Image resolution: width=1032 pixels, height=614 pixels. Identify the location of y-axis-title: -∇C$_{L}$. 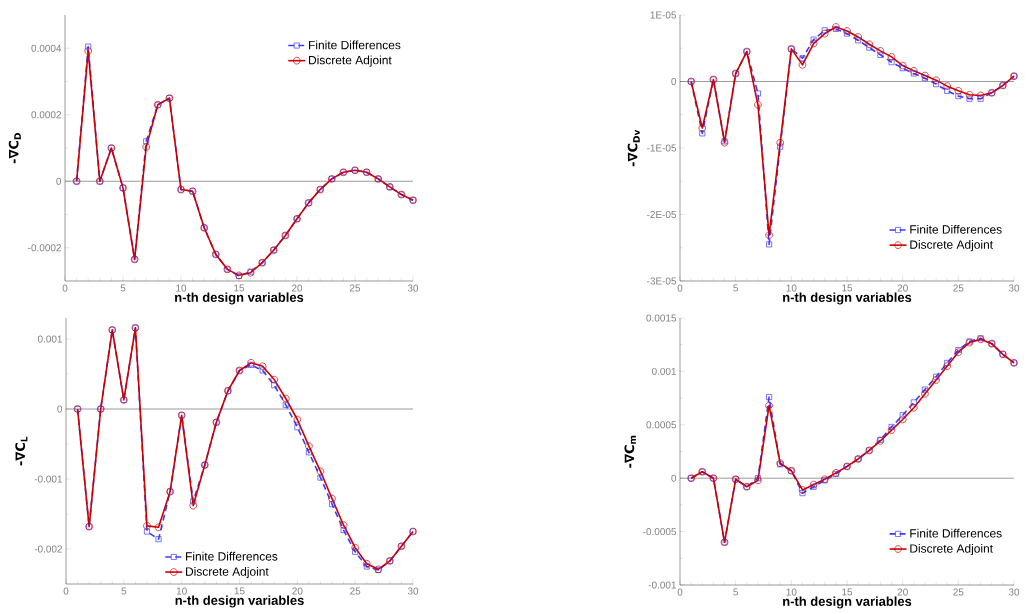
(21, 451).